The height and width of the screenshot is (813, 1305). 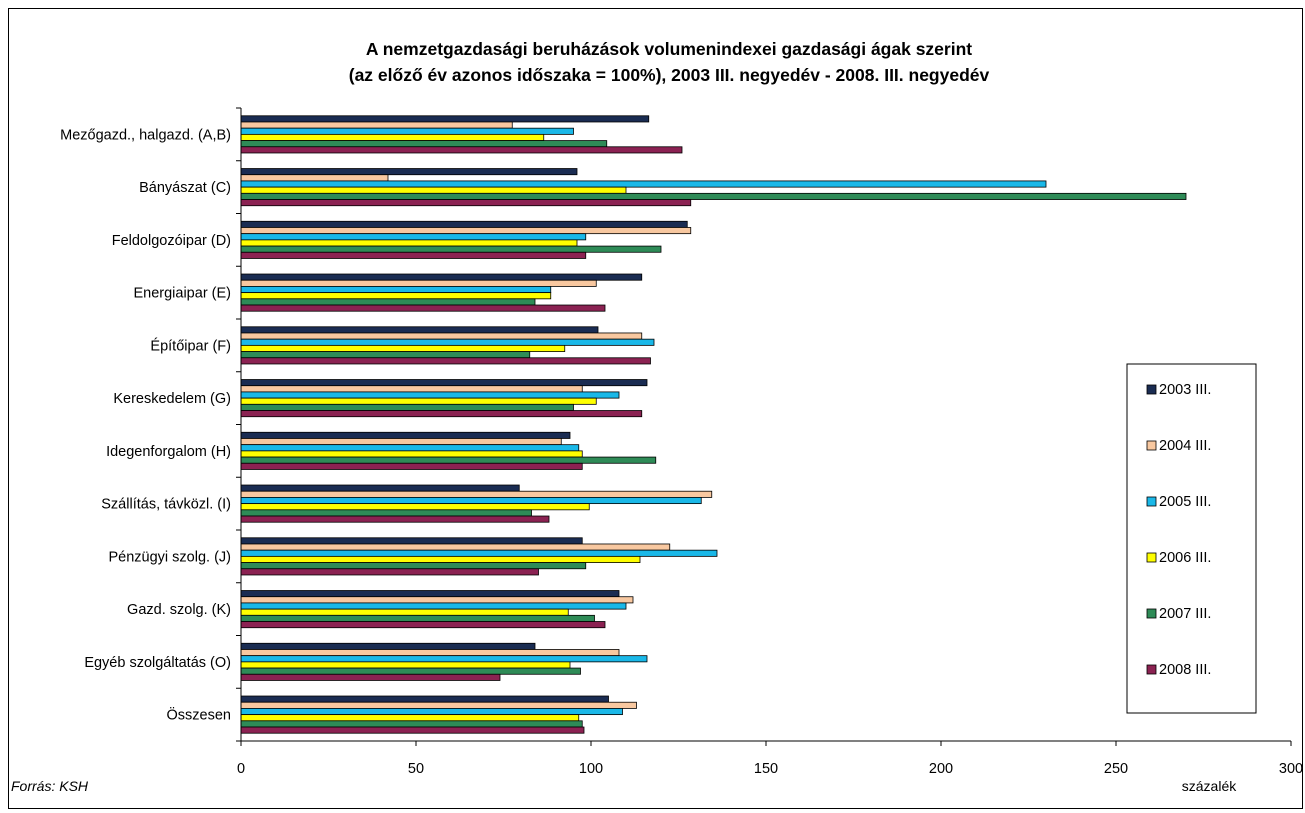 What do you see at coordinates (157, 663) in the screenshot?
I see `category-label-11: Egyéb szolgáltatás (O)` at bounding box center [157, 663].